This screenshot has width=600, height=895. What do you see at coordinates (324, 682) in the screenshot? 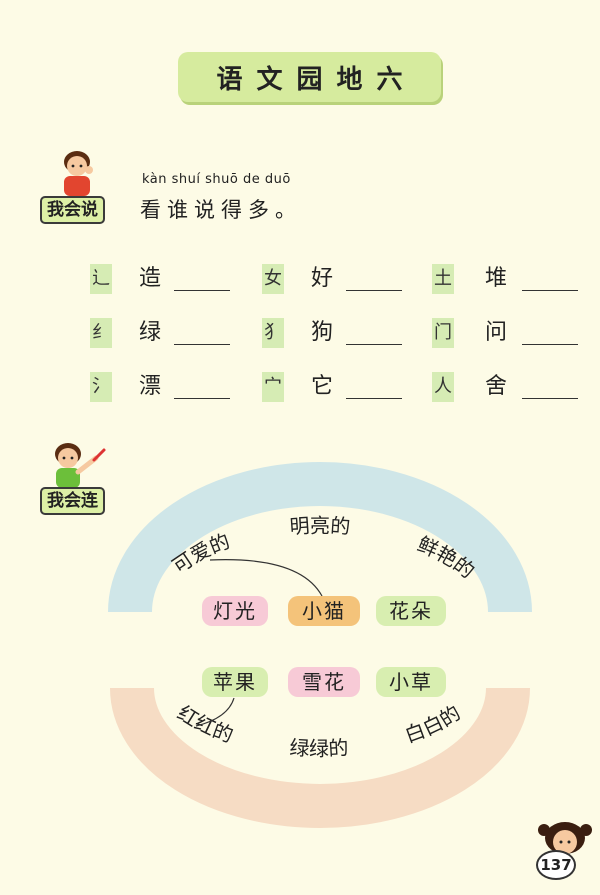
I see `word-pill: 雪花` at bounding box center [324, 682].